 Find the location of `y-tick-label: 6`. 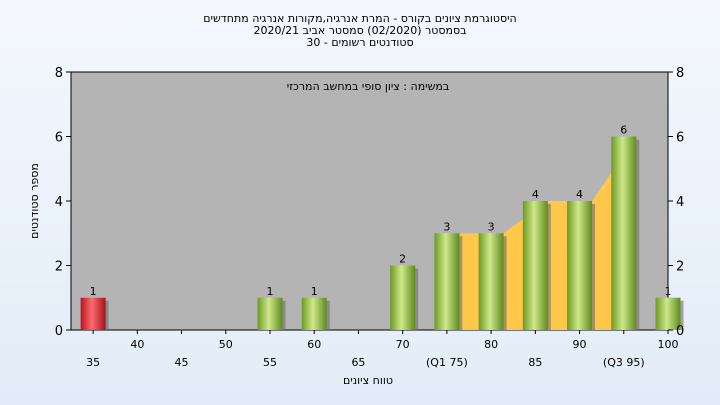

y-tick-label: 6 is located at coordinates (59, 138).